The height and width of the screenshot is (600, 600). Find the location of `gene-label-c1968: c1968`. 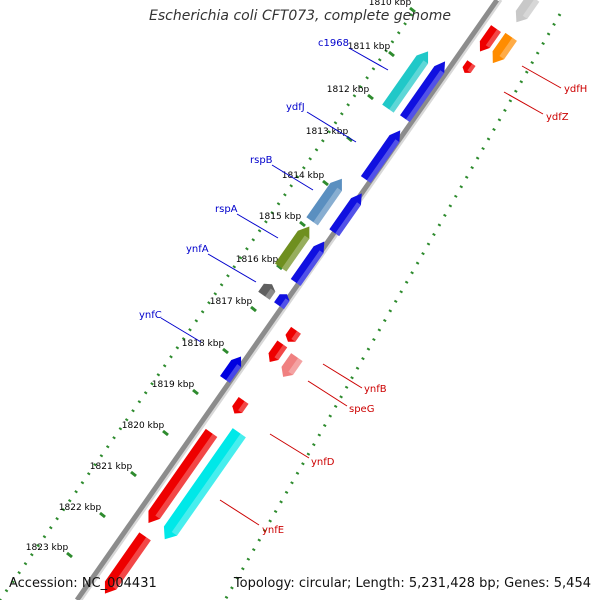

gene-label-c1968: c1968 is located at coordinates (353, 54).